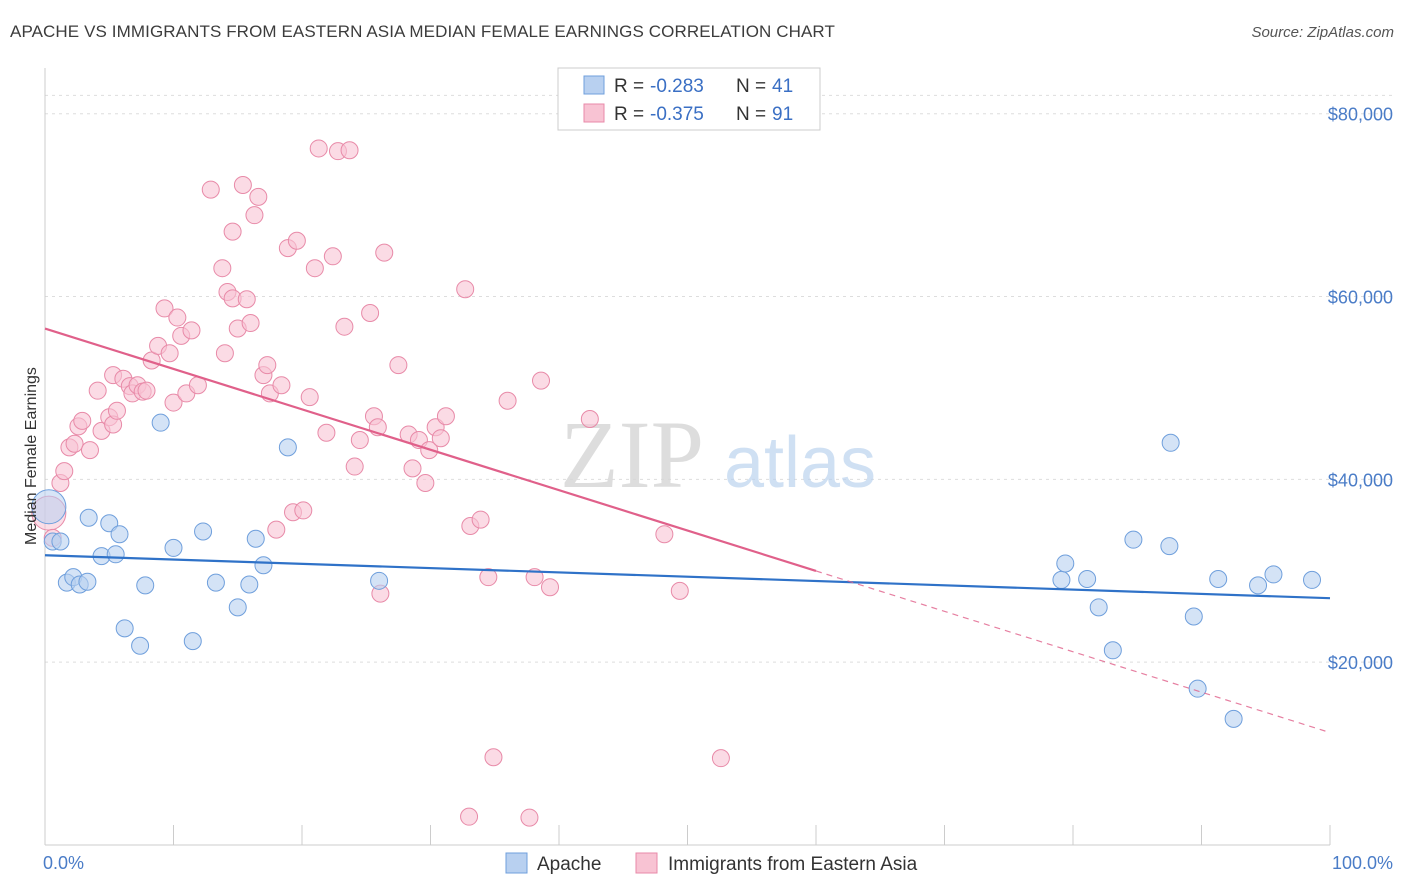 The image size is (1406, 892). What do you see at coordinates (1360, 480) in the screenshot?
I see `y-tick-label: $40,000` at bounding box center [1360, 480].